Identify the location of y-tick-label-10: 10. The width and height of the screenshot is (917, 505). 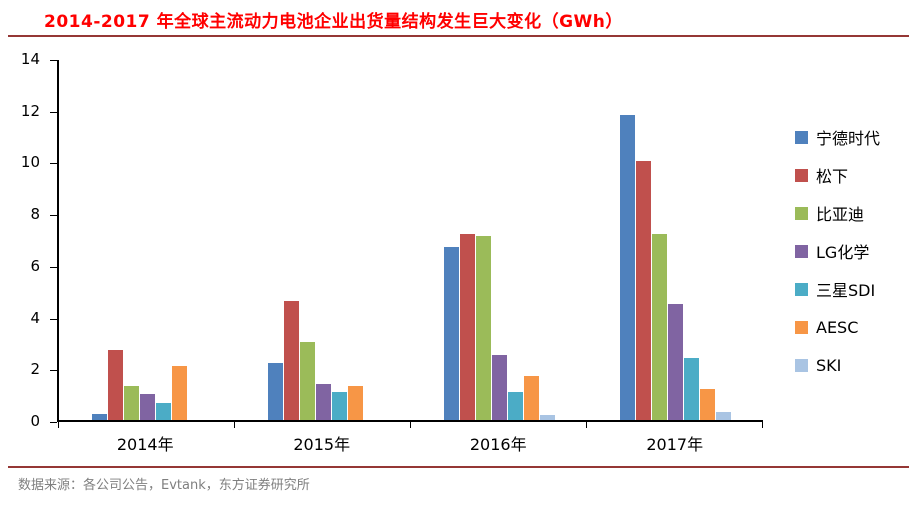
(30, 162).